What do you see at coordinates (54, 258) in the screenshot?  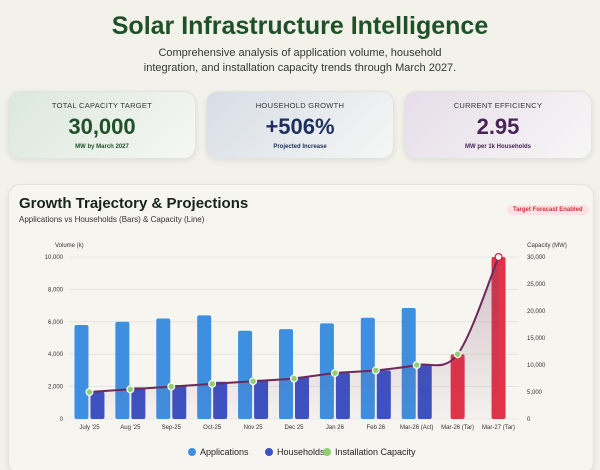 I see `y-left-tick-label: 10,000` at bounding box center [54, 258].